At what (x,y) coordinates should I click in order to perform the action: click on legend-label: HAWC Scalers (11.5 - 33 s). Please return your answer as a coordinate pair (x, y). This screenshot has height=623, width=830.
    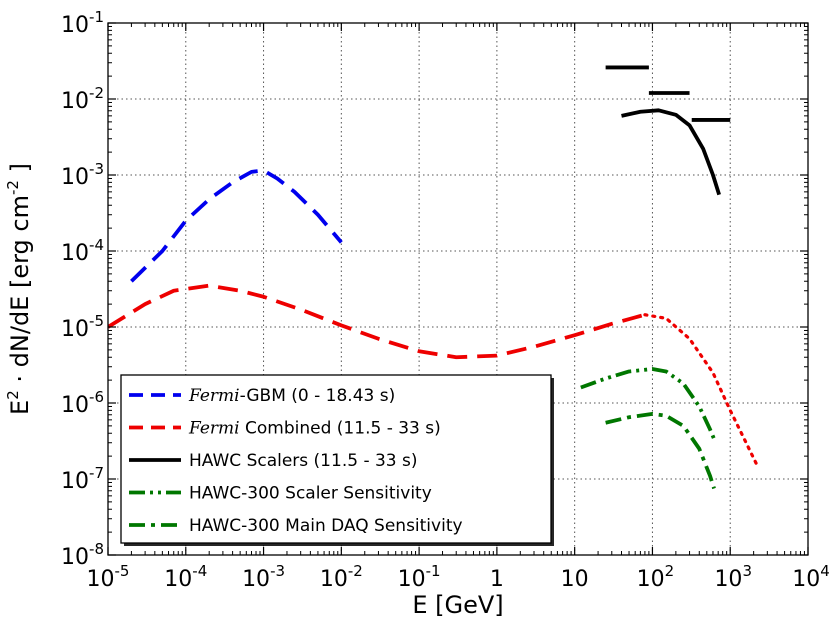
    Looking at the image, I should click on (303, 461).